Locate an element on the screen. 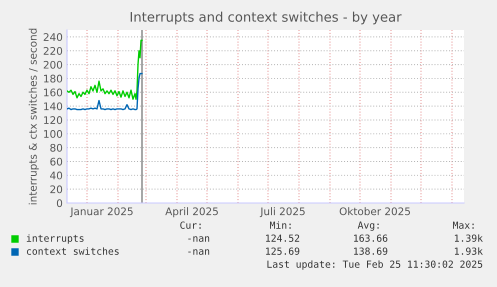  legend-label: context switches is located at coordinates (72, 251).